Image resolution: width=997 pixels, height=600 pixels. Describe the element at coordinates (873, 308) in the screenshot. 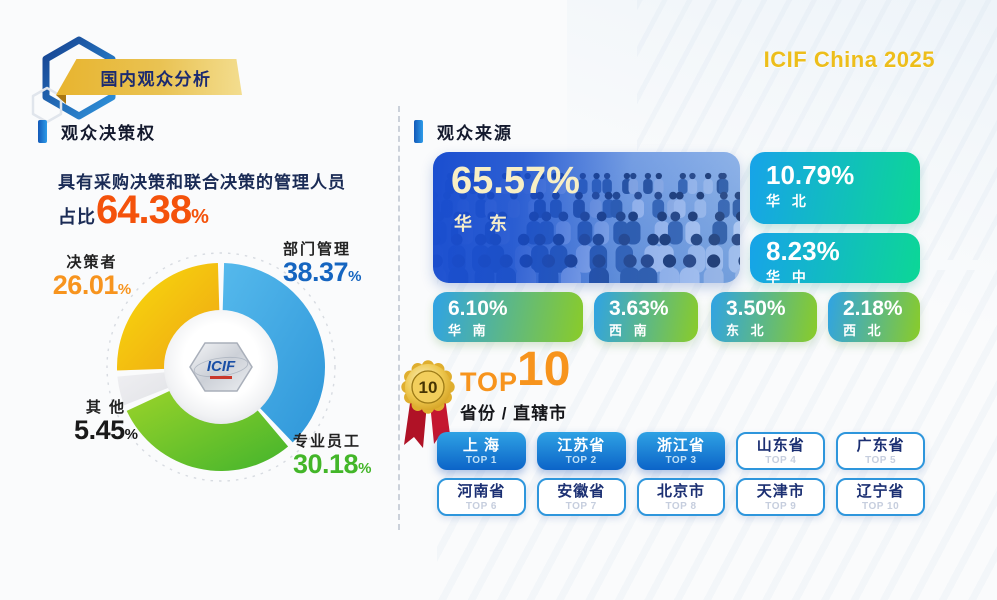

I see `region-value: 2.18%` at that location.